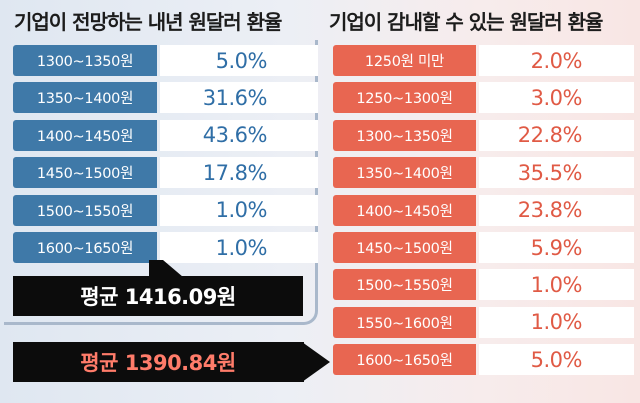 This screenshot has width=640, height=403. Describe the element at coordinates (316, 362) in the screenshot. I see `right-average-arrow` at that location.